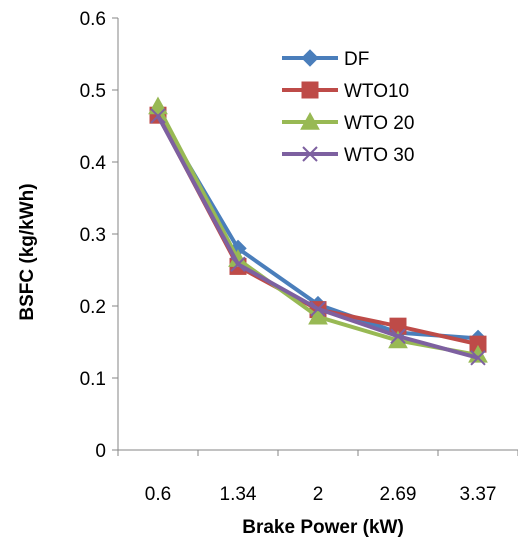  I want to click on x-tick-label: 2, so click(318, 494).